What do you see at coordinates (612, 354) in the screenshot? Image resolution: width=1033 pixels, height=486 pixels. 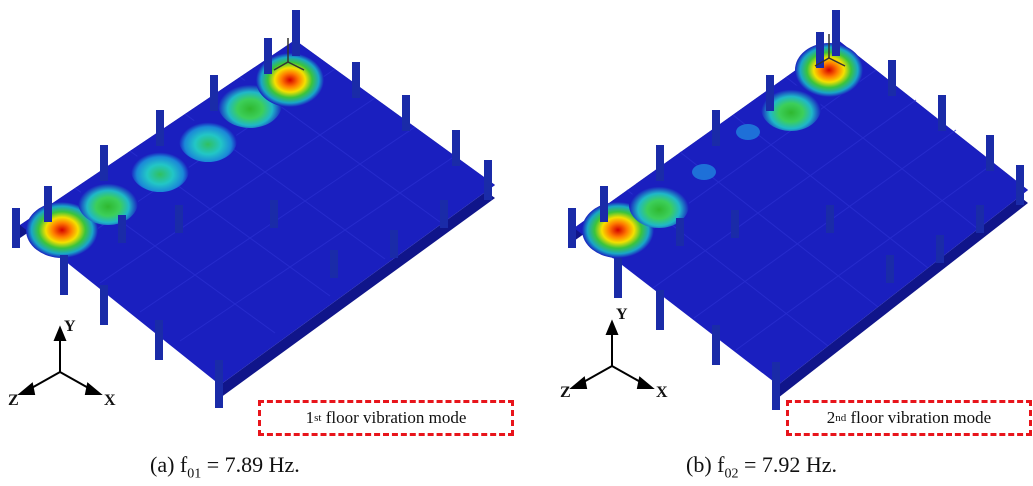 I see `axis-triad-b` at bounding box center [612, 354].